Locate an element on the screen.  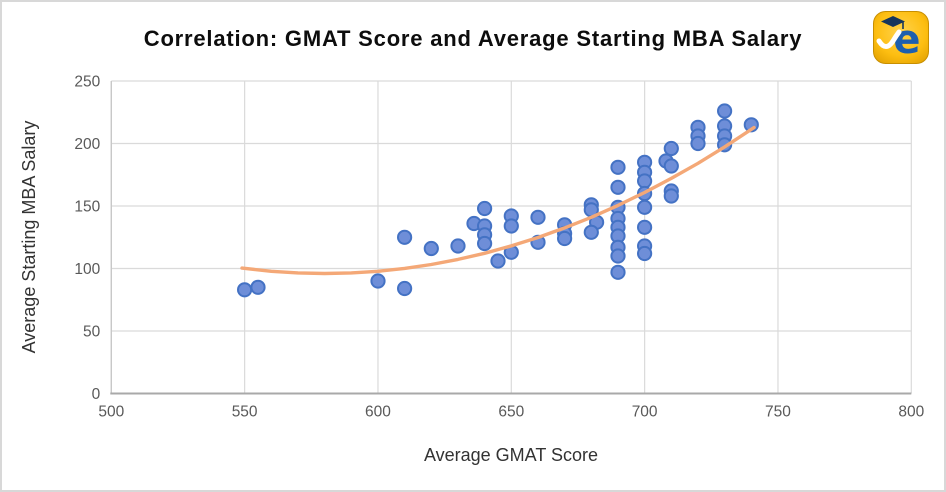
x-tick-label: 700 is located at coordinates (645, 412).